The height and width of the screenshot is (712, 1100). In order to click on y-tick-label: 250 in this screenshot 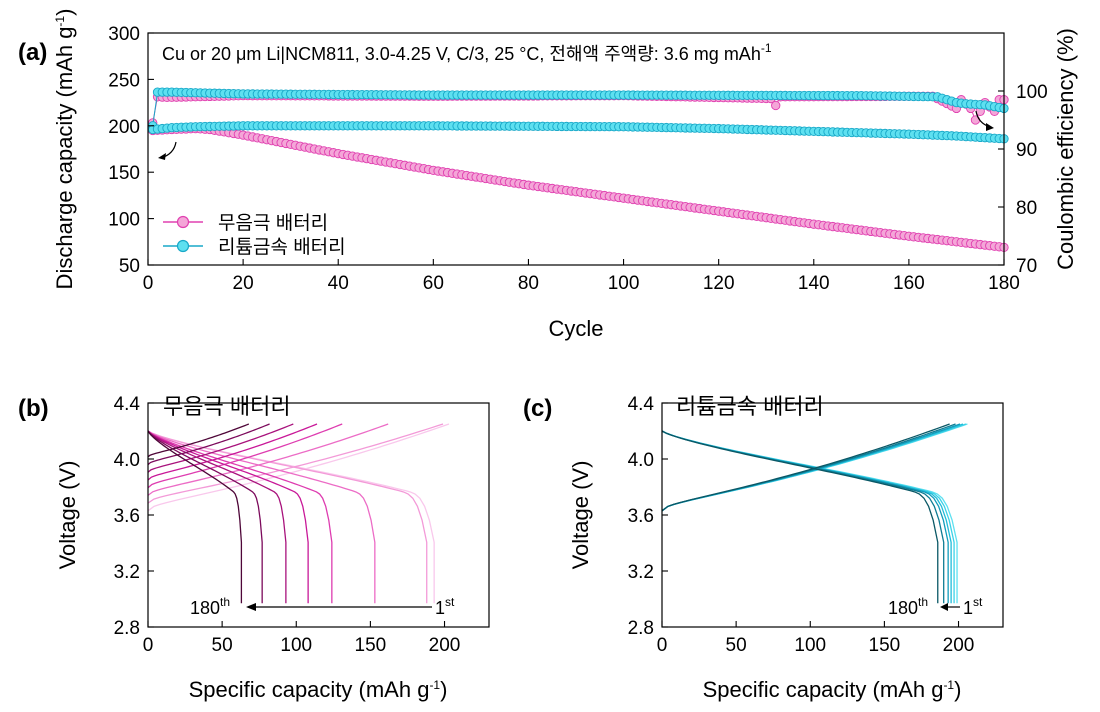, I will do `click(124, 80)`.